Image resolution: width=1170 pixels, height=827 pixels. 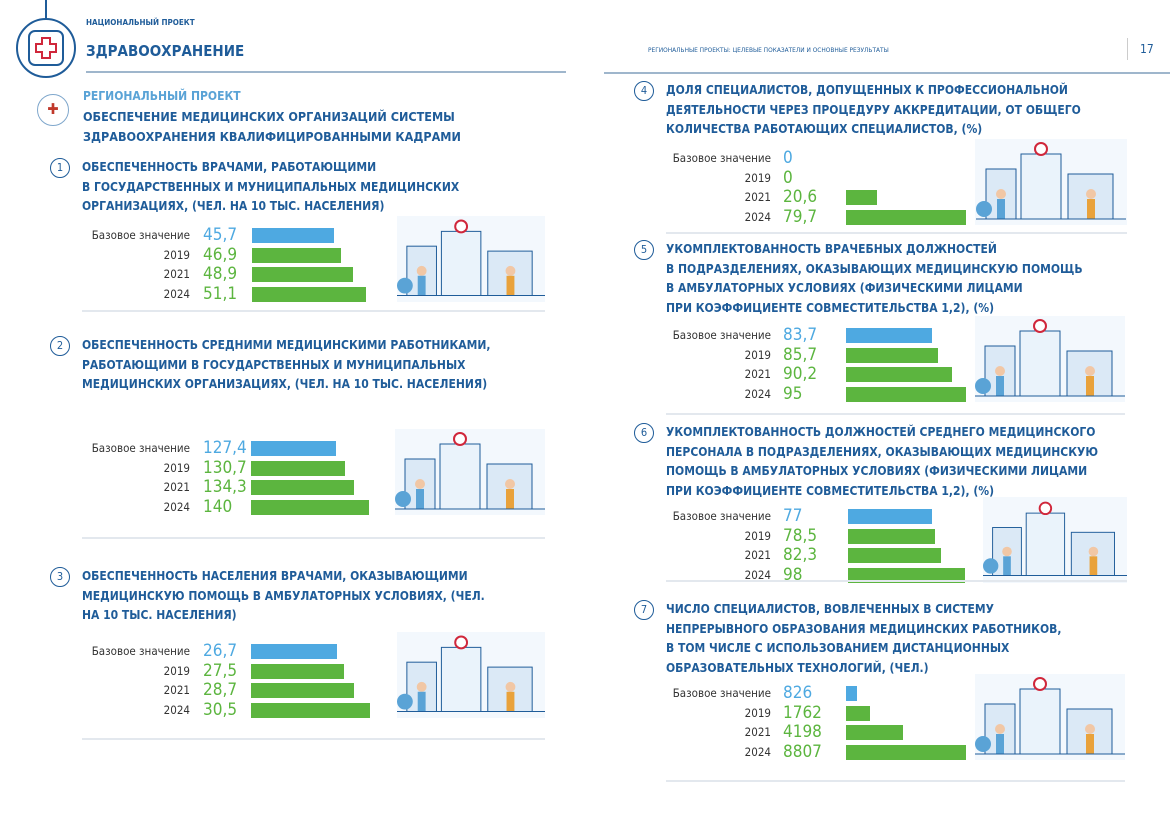 I want to click on section-number-badge: 6, so click(x=644, y=433).